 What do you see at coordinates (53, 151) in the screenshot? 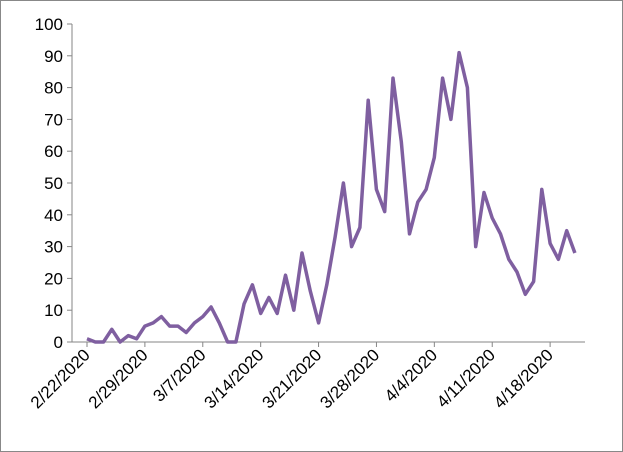
I see `y-tick-label: 60` at bounding box center [53, 151].